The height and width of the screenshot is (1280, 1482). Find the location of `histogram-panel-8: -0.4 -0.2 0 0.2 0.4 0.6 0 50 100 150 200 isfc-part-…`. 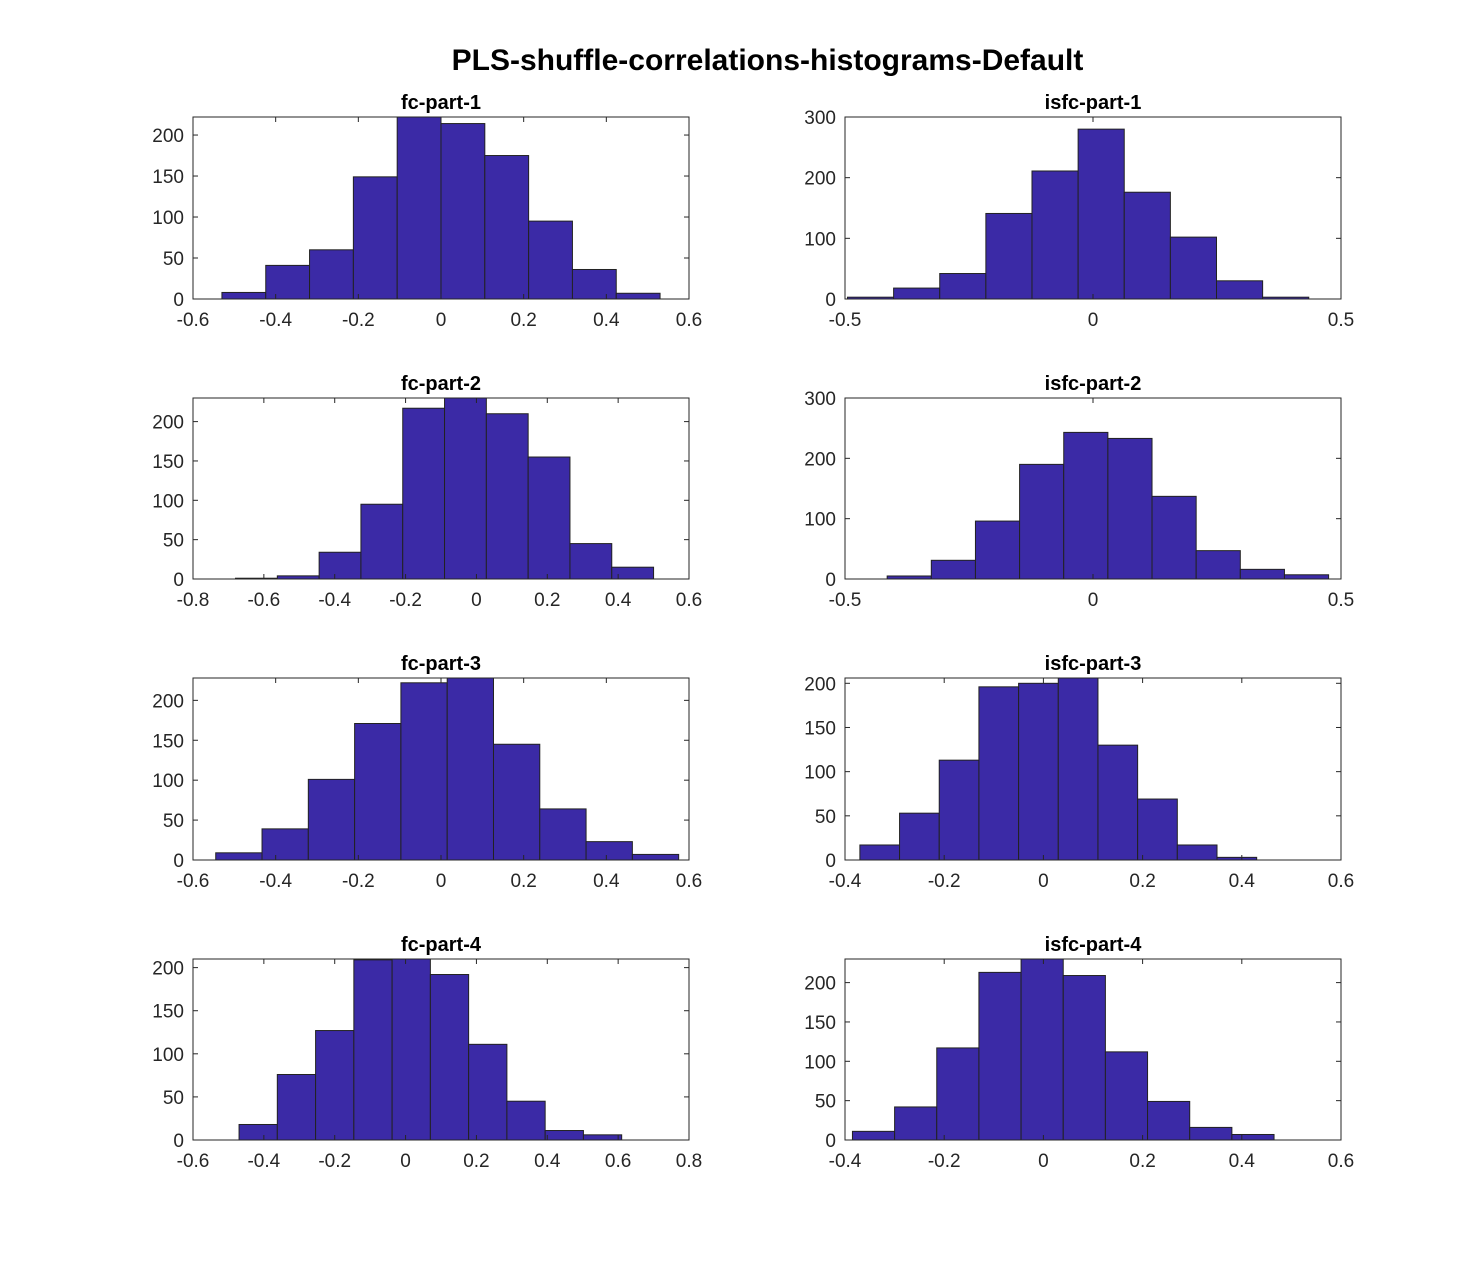

histogram-panel-8: -0.4 -0.2 0 0.2 0.4 0.6 0 50 100 150 200 isfc-part-… is located at coordinates (1079, 1053).